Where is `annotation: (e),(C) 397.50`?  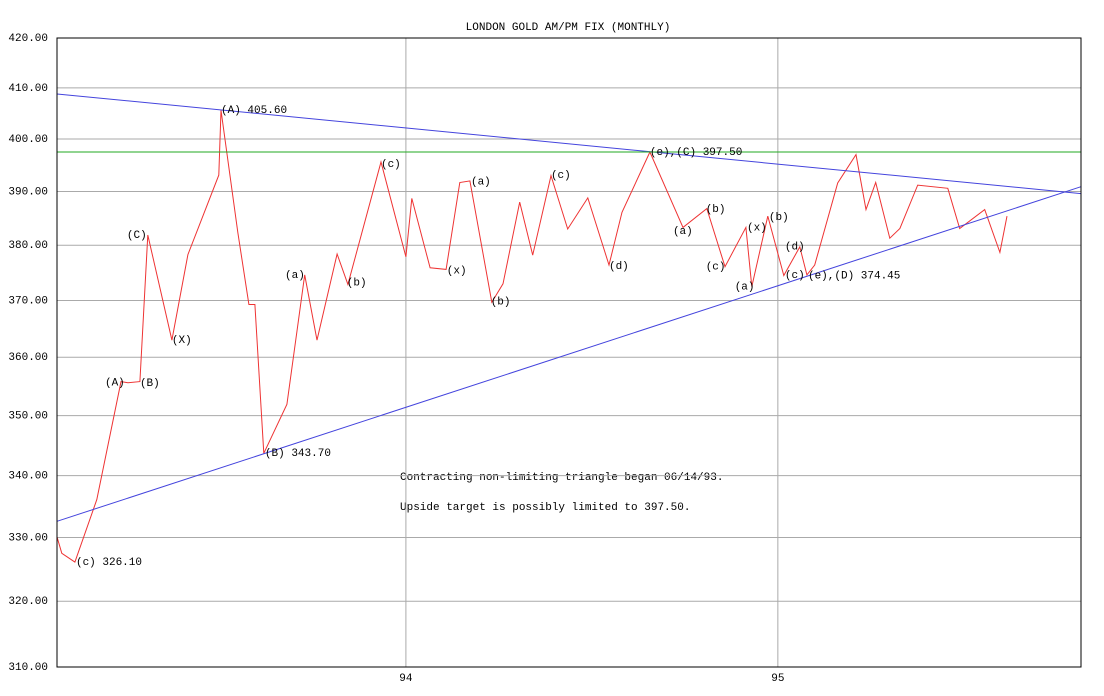
annotation: (e),(C) 397.50 is located at coordinates (696, 153).